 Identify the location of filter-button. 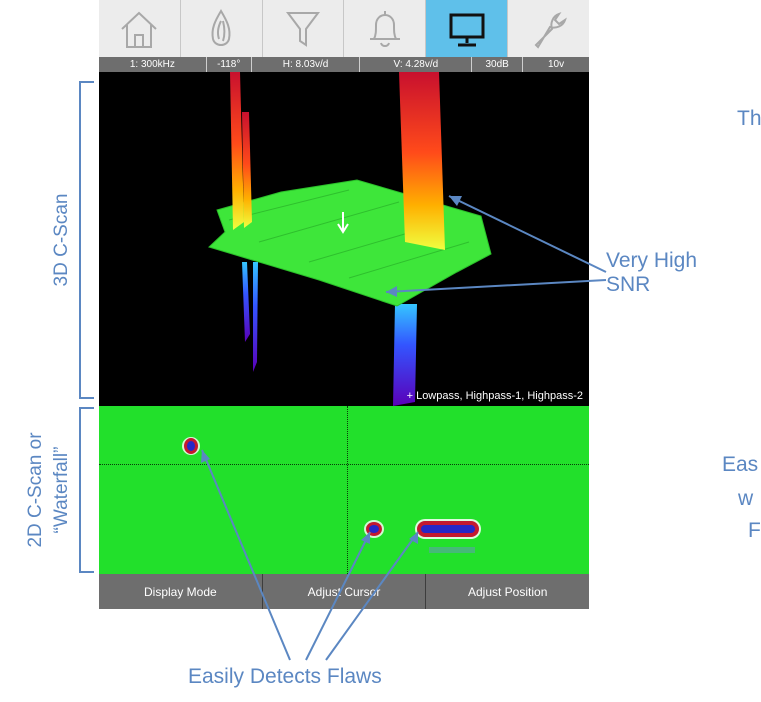
(303, 28).